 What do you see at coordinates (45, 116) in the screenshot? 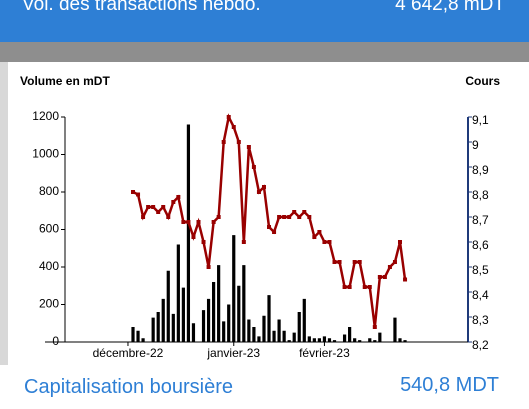
I see `y-tick-label: 1200` at bounding box center [45, 116].